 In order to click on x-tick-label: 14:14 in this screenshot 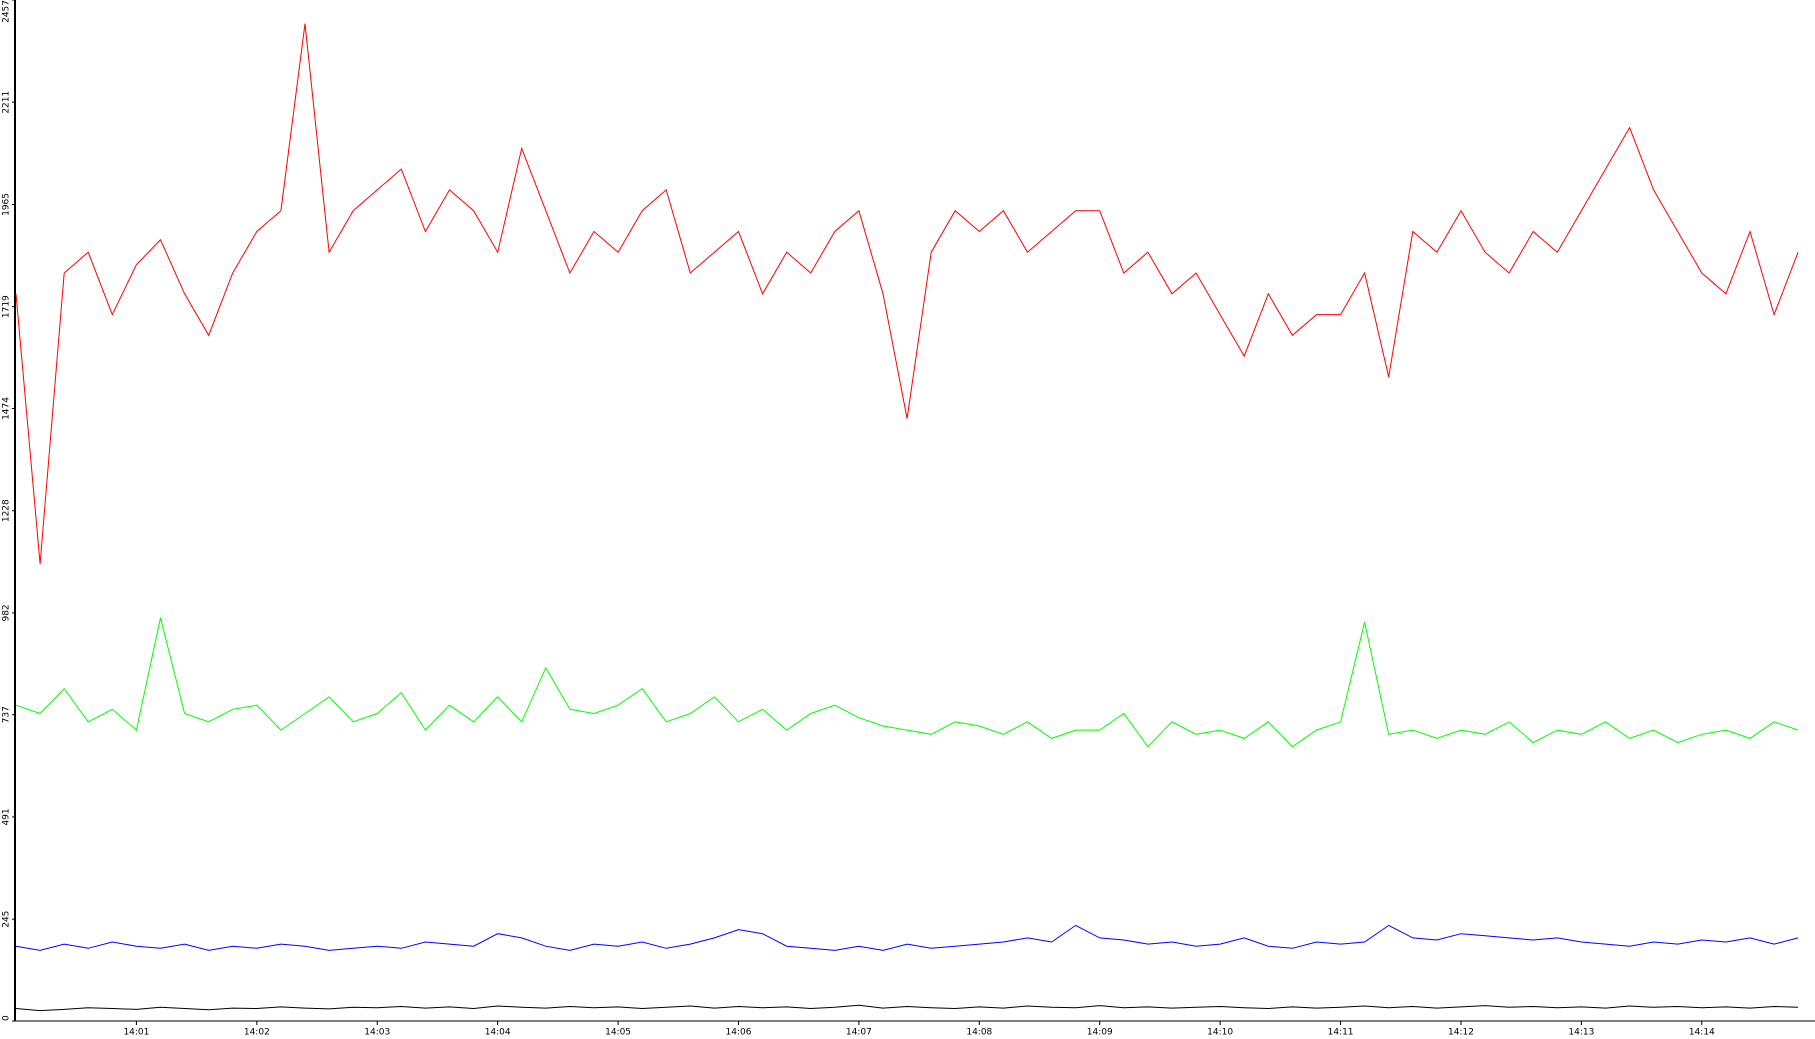, I will do `click(1702, 1033)`.